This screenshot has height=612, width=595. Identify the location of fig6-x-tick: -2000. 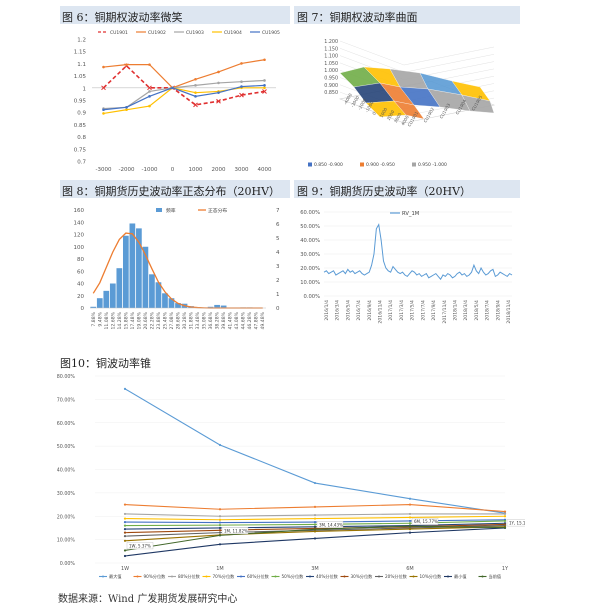
(127, 170).